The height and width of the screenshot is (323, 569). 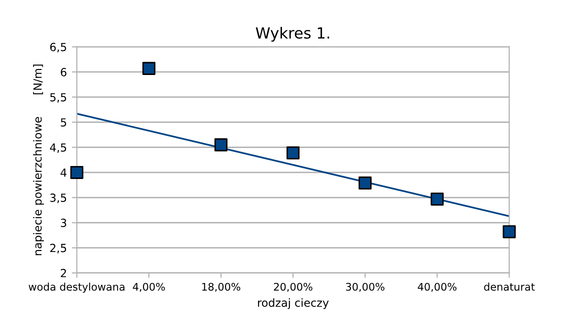 What do you see at coordinates (509, 286) in the screenshot?
I see `x-tick-label: denaturat` at bounding box center [509, 286].